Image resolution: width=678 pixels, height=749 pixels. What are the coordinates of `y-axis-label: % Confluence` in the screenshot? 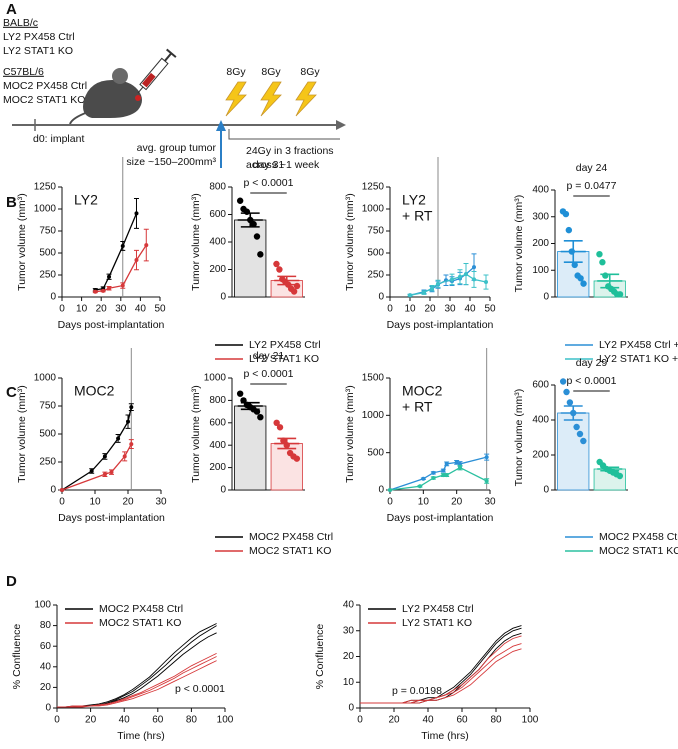 It's located at (320, 657).